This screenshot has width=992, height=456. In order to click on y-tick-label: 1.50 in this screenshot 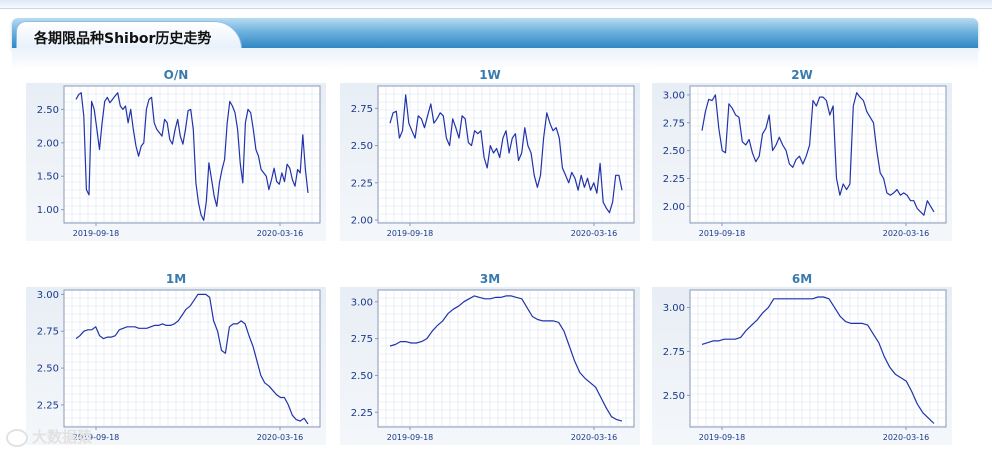, I will do `click(48, 177)`.